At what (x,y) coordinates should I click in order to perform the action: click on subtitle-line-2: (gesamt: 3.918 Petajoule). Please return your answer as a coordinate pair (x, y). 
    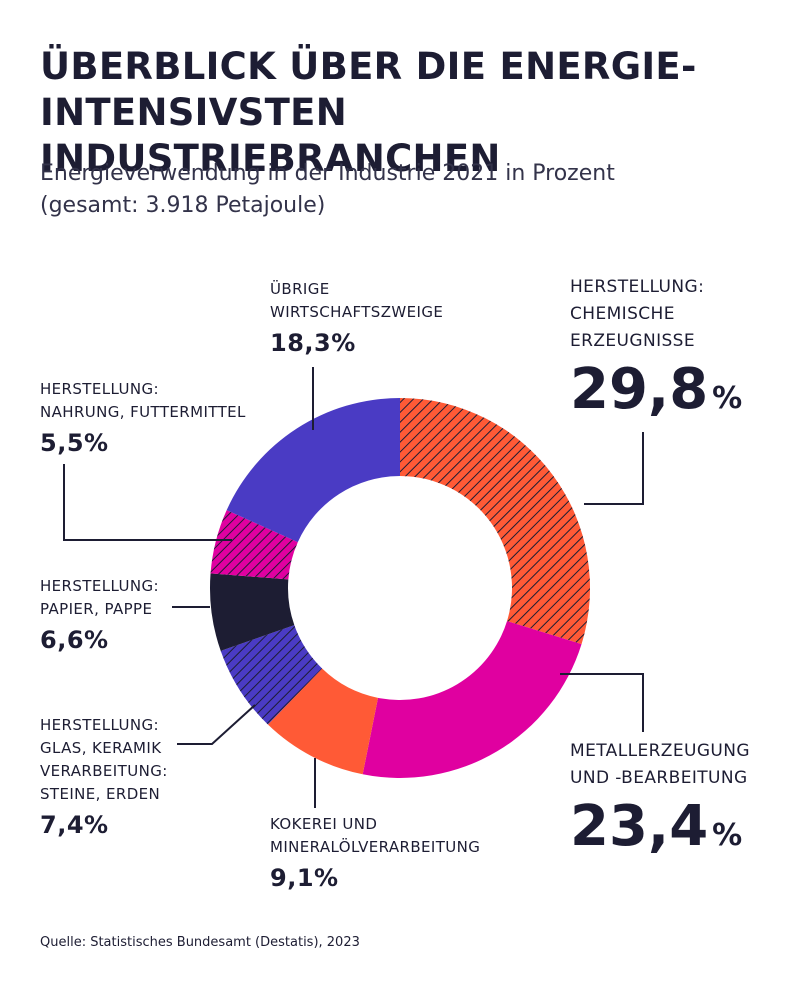
    Looking at the image, I should click on (183, 205).